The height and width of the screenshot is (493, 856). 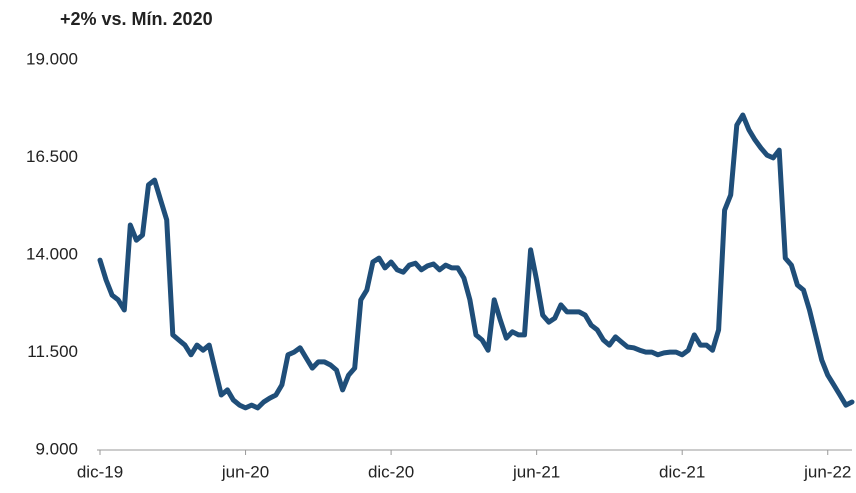 What do you see at coordinates (245, 471) in the screenshot?
I see `x-tick-label: jun-20` at bounding box center [245, 471].